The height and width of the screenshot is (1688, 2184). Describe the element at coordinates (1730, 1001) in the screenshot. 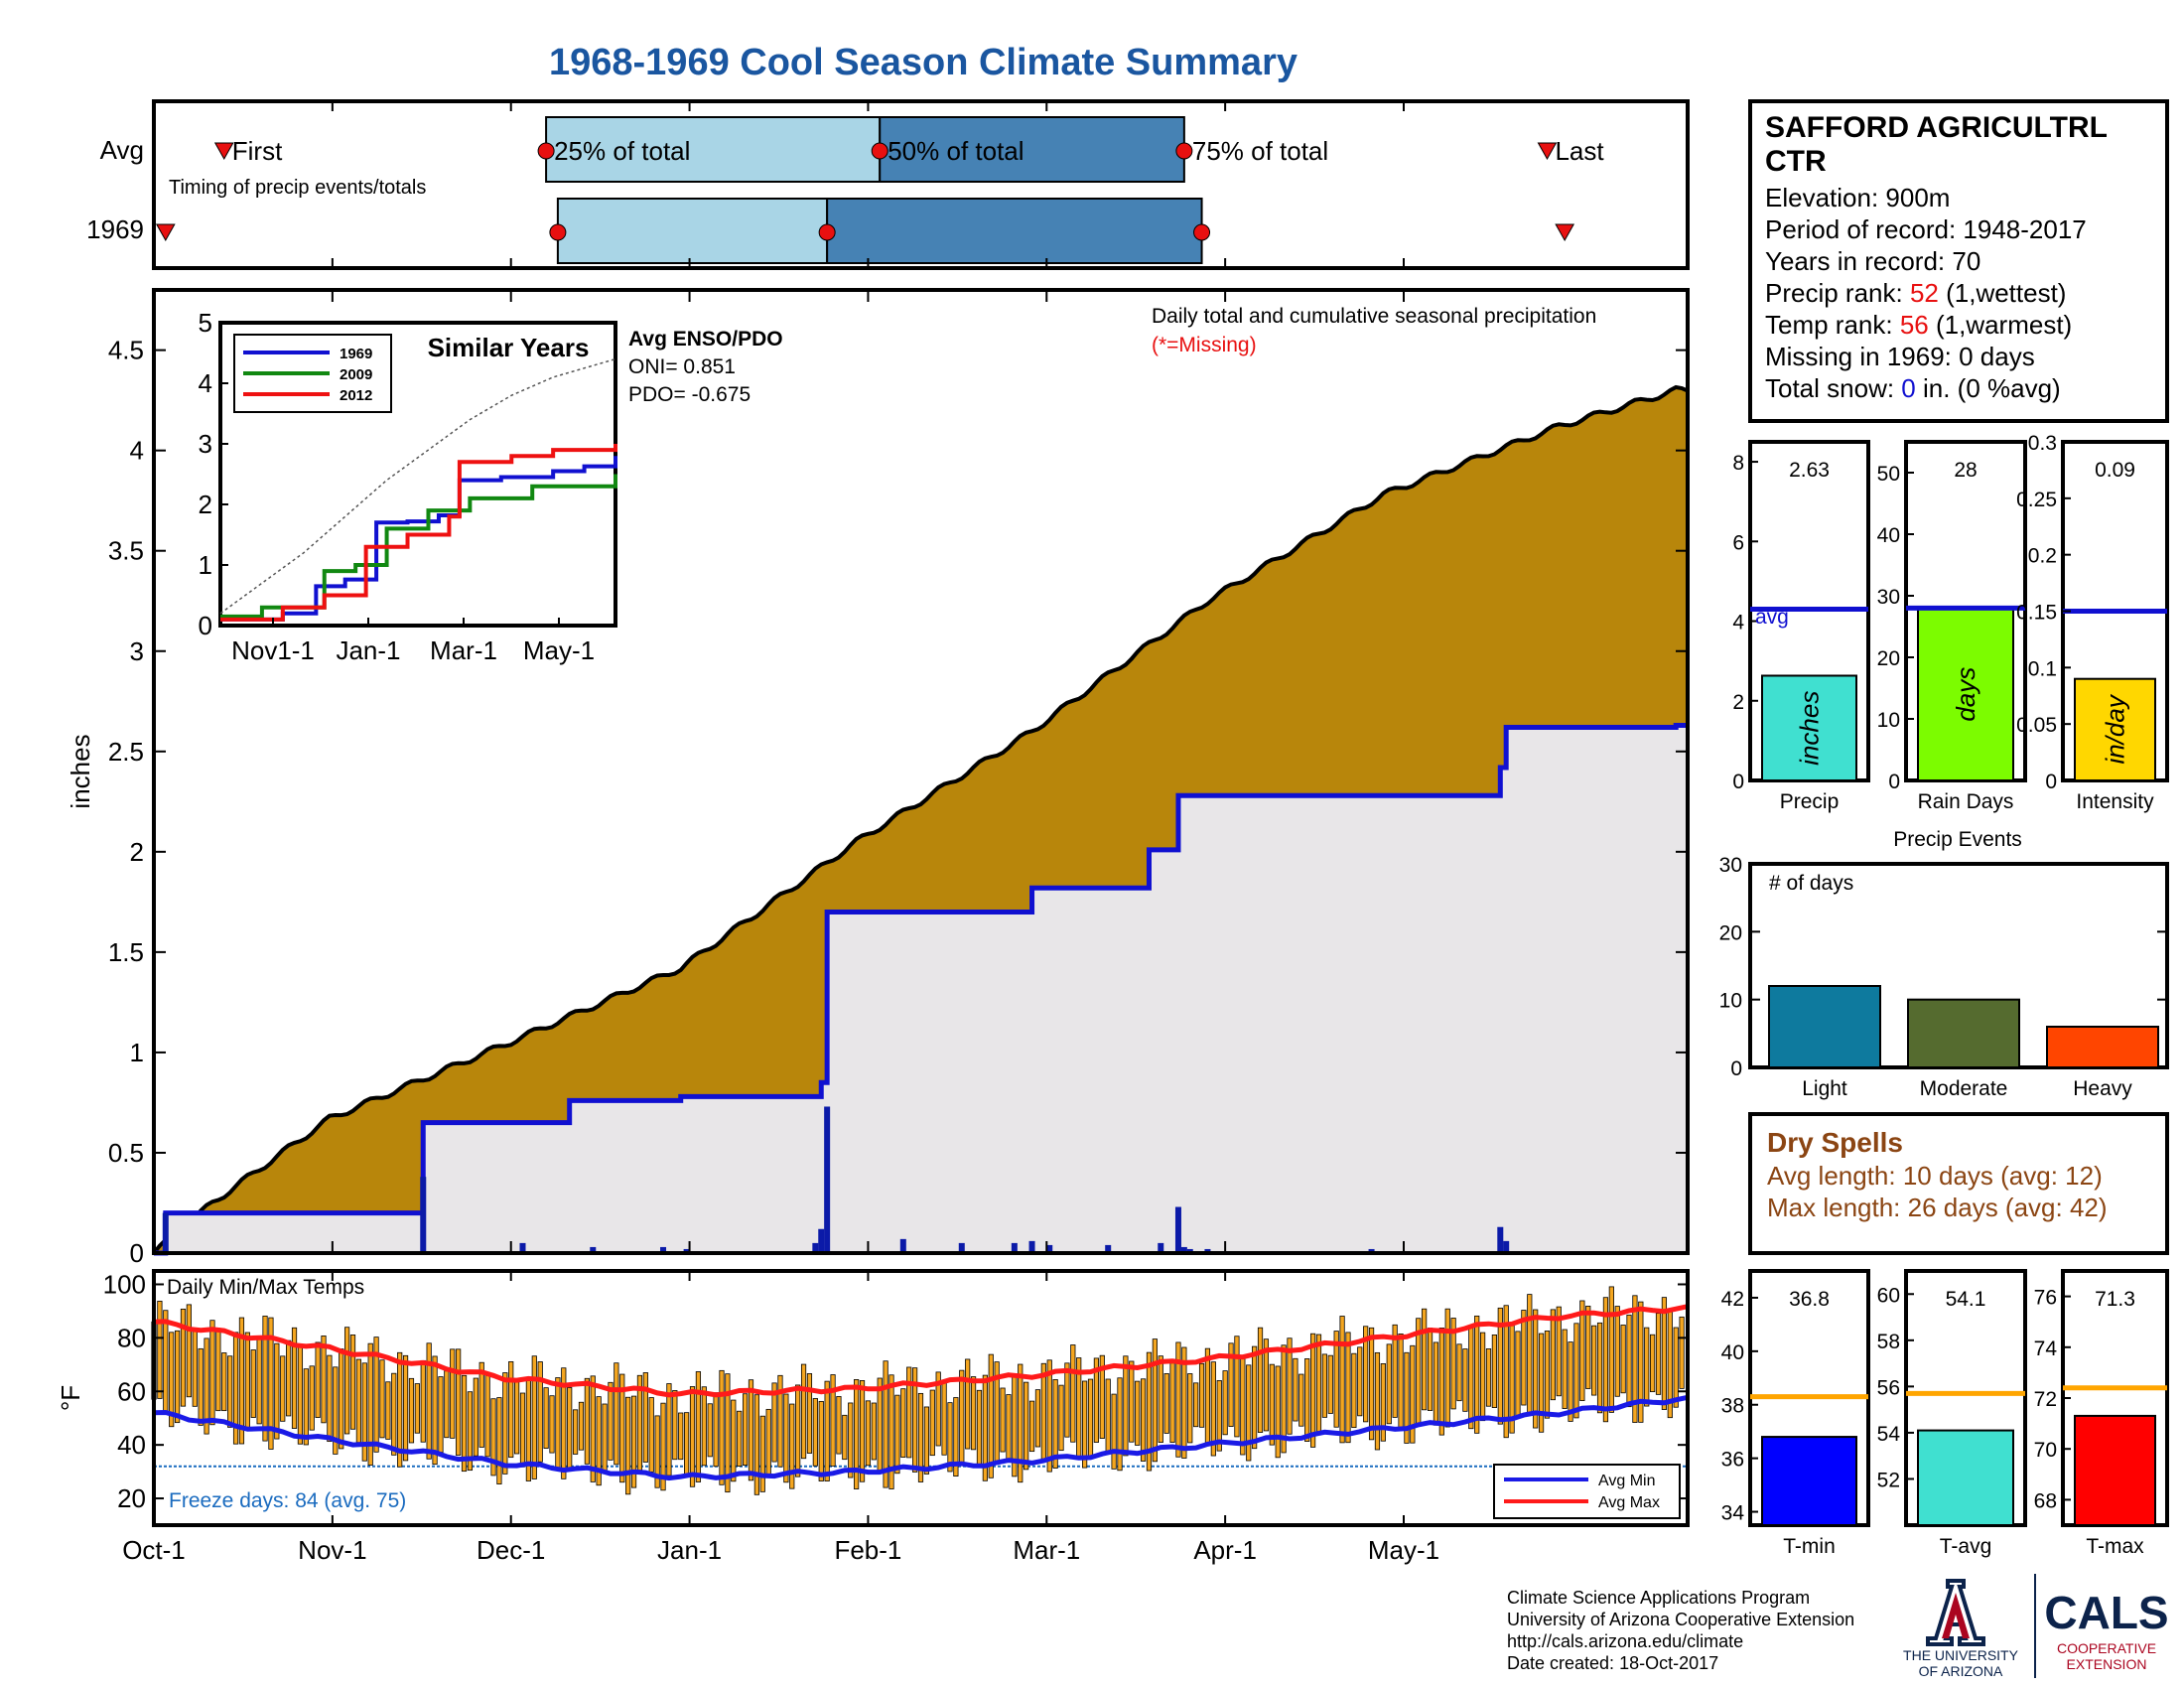

I see `events-tick-label: 10` at that location.